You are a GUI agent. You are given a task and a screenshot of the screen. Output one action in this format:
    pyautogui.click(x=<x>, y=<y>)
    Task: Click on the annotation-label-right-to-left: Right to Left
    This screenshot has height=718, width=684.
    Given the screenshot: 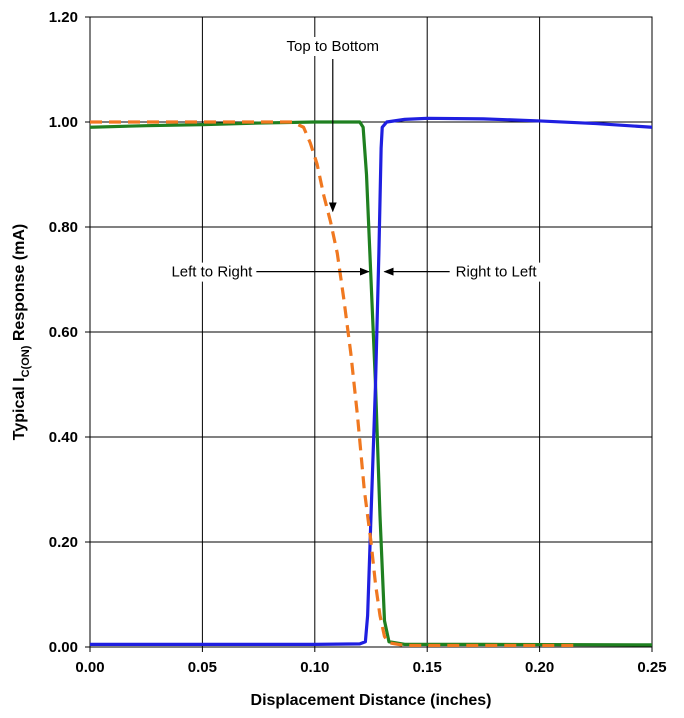 What is the action you would take?
    pyautogui.click(x=497, y=272)
    